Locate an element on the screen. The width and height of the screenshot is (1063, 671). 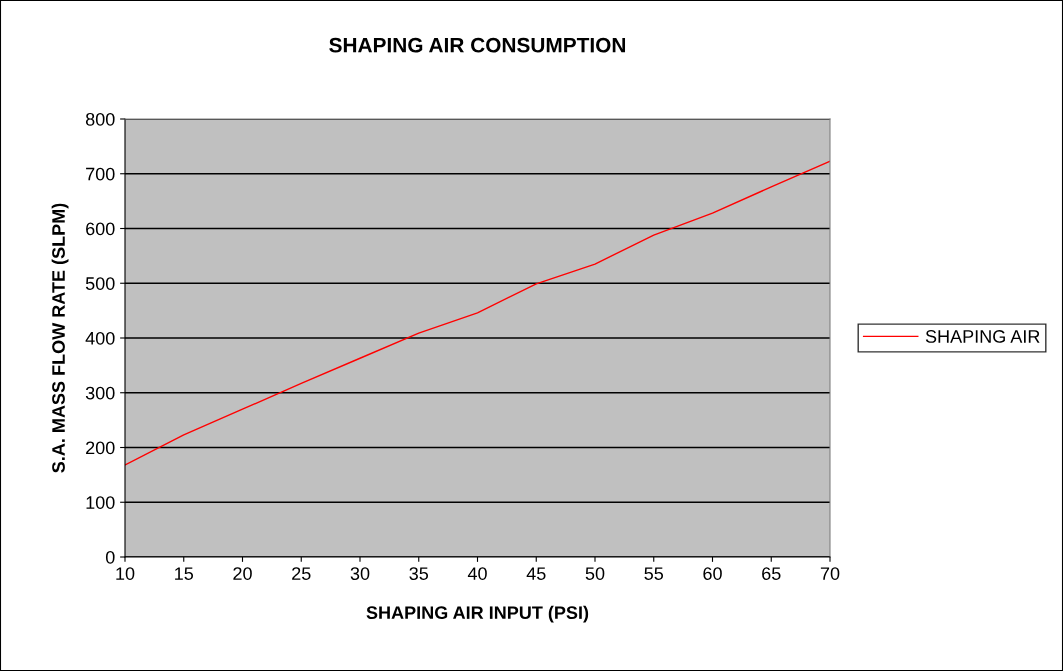
y-tick-label: 200 is located at coordinates (100, 448).